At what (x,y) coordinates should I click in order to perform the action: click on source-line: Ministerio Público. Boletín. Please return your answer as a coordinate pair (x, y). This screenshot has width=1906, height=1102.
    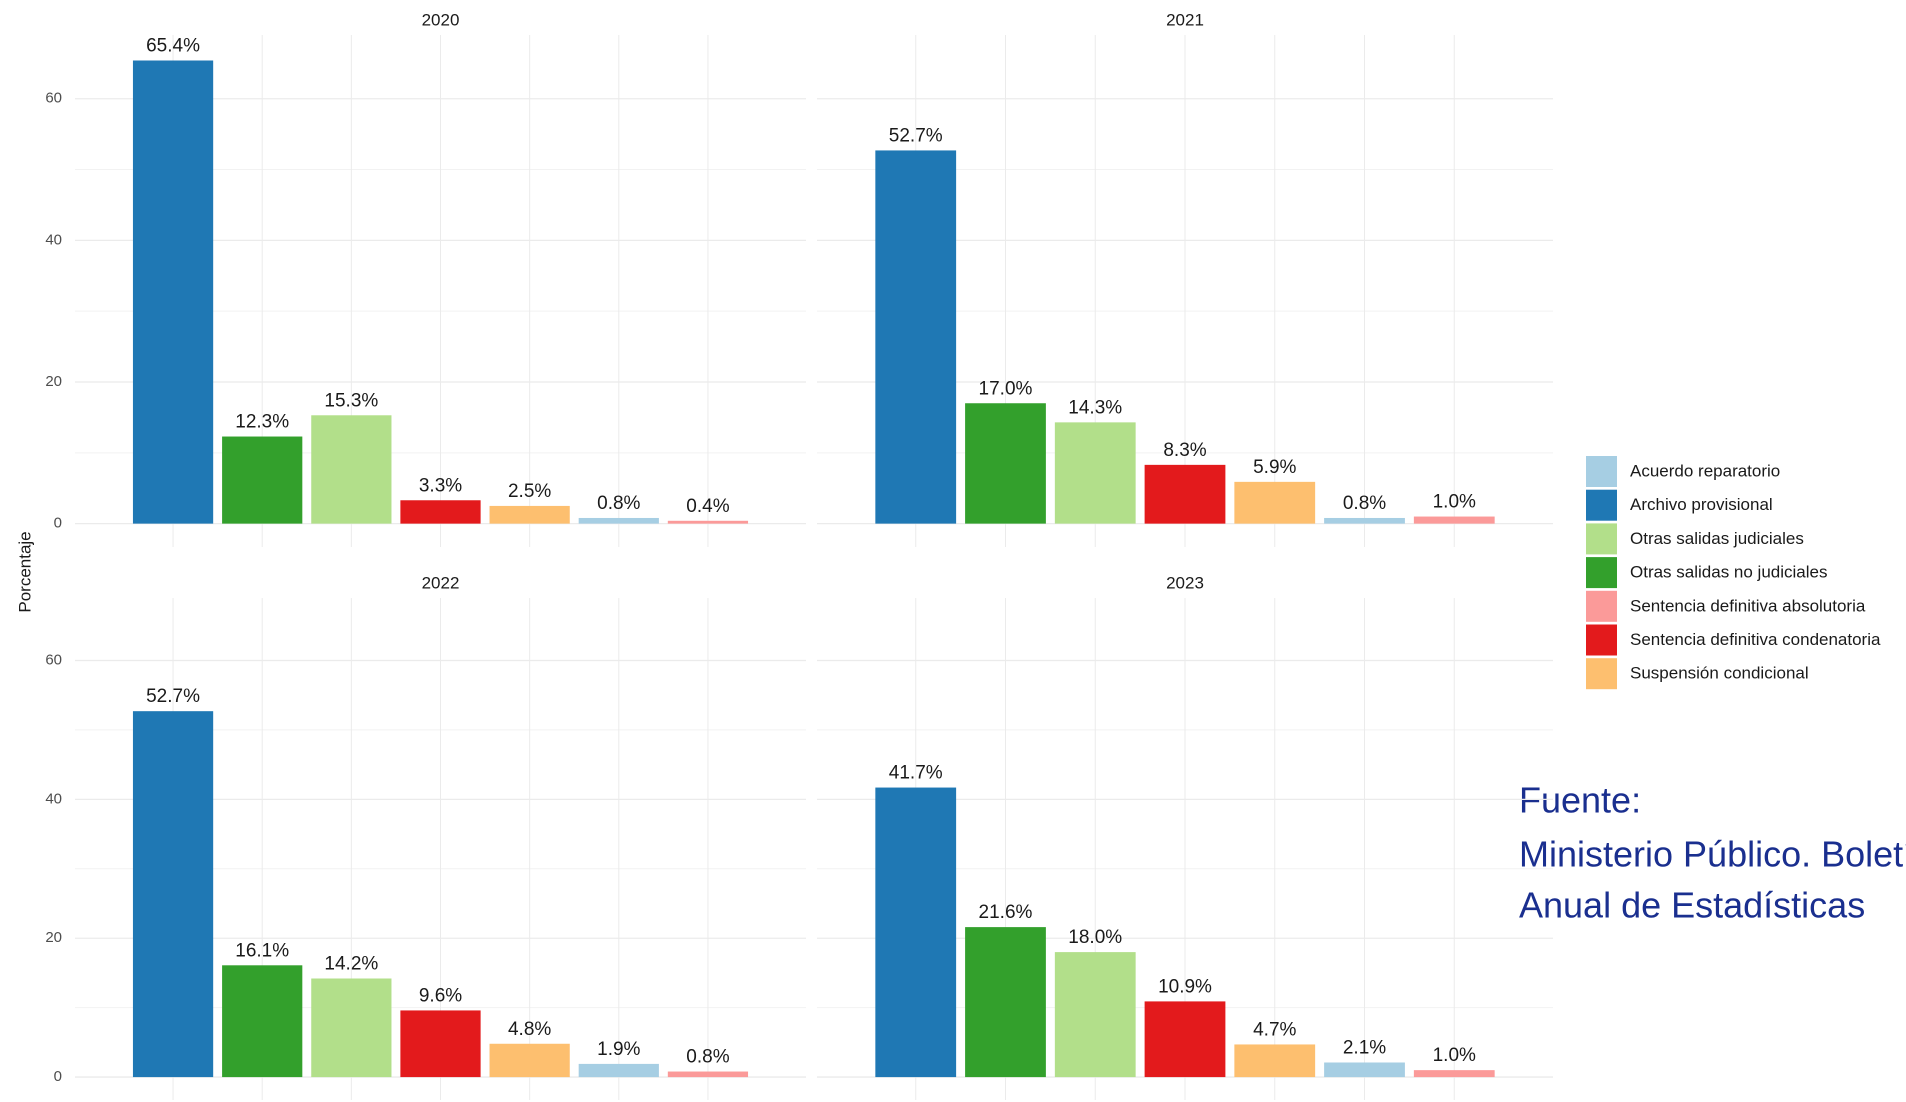
    Looking at the image, I should click on (1712, 854).